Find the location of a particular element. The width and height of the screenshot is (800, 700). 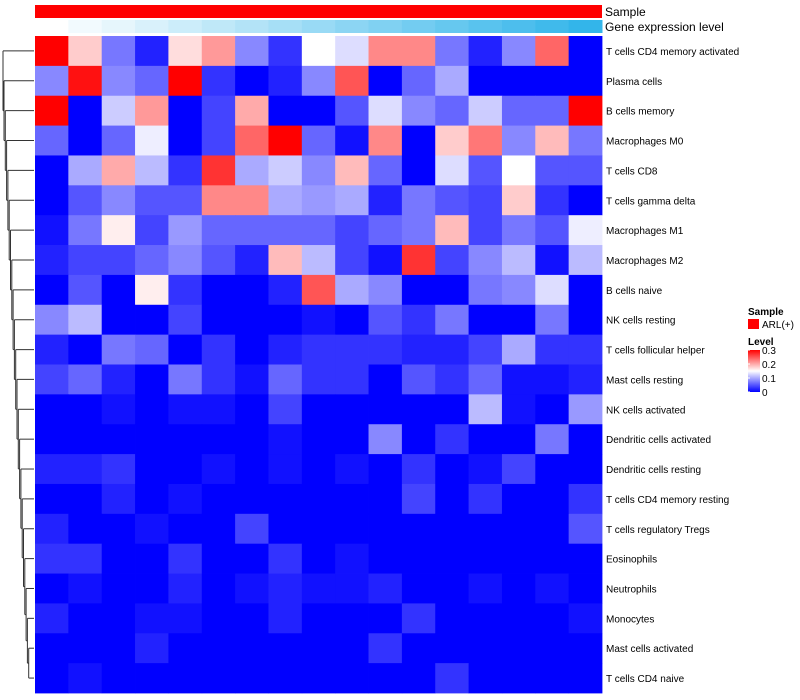

row-label: Eosinophils is located at coordinates (631, 560).